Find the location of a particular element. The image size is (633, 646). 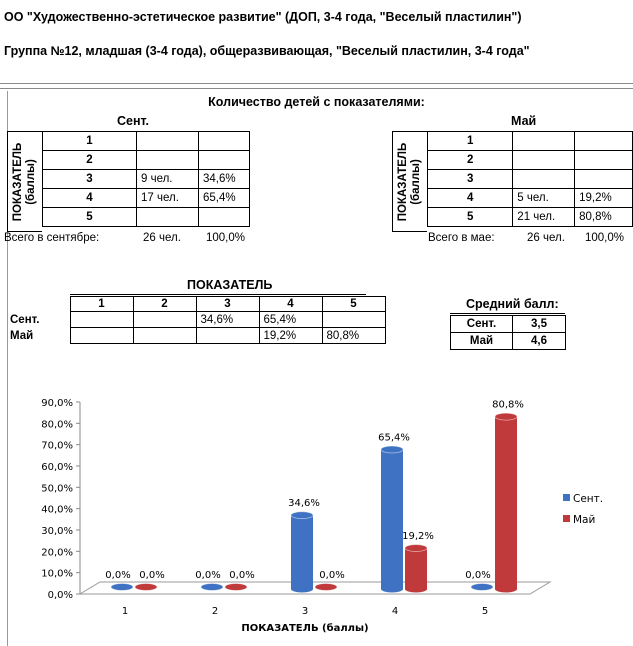

may-title: Май is located at coordinates (524, 121).